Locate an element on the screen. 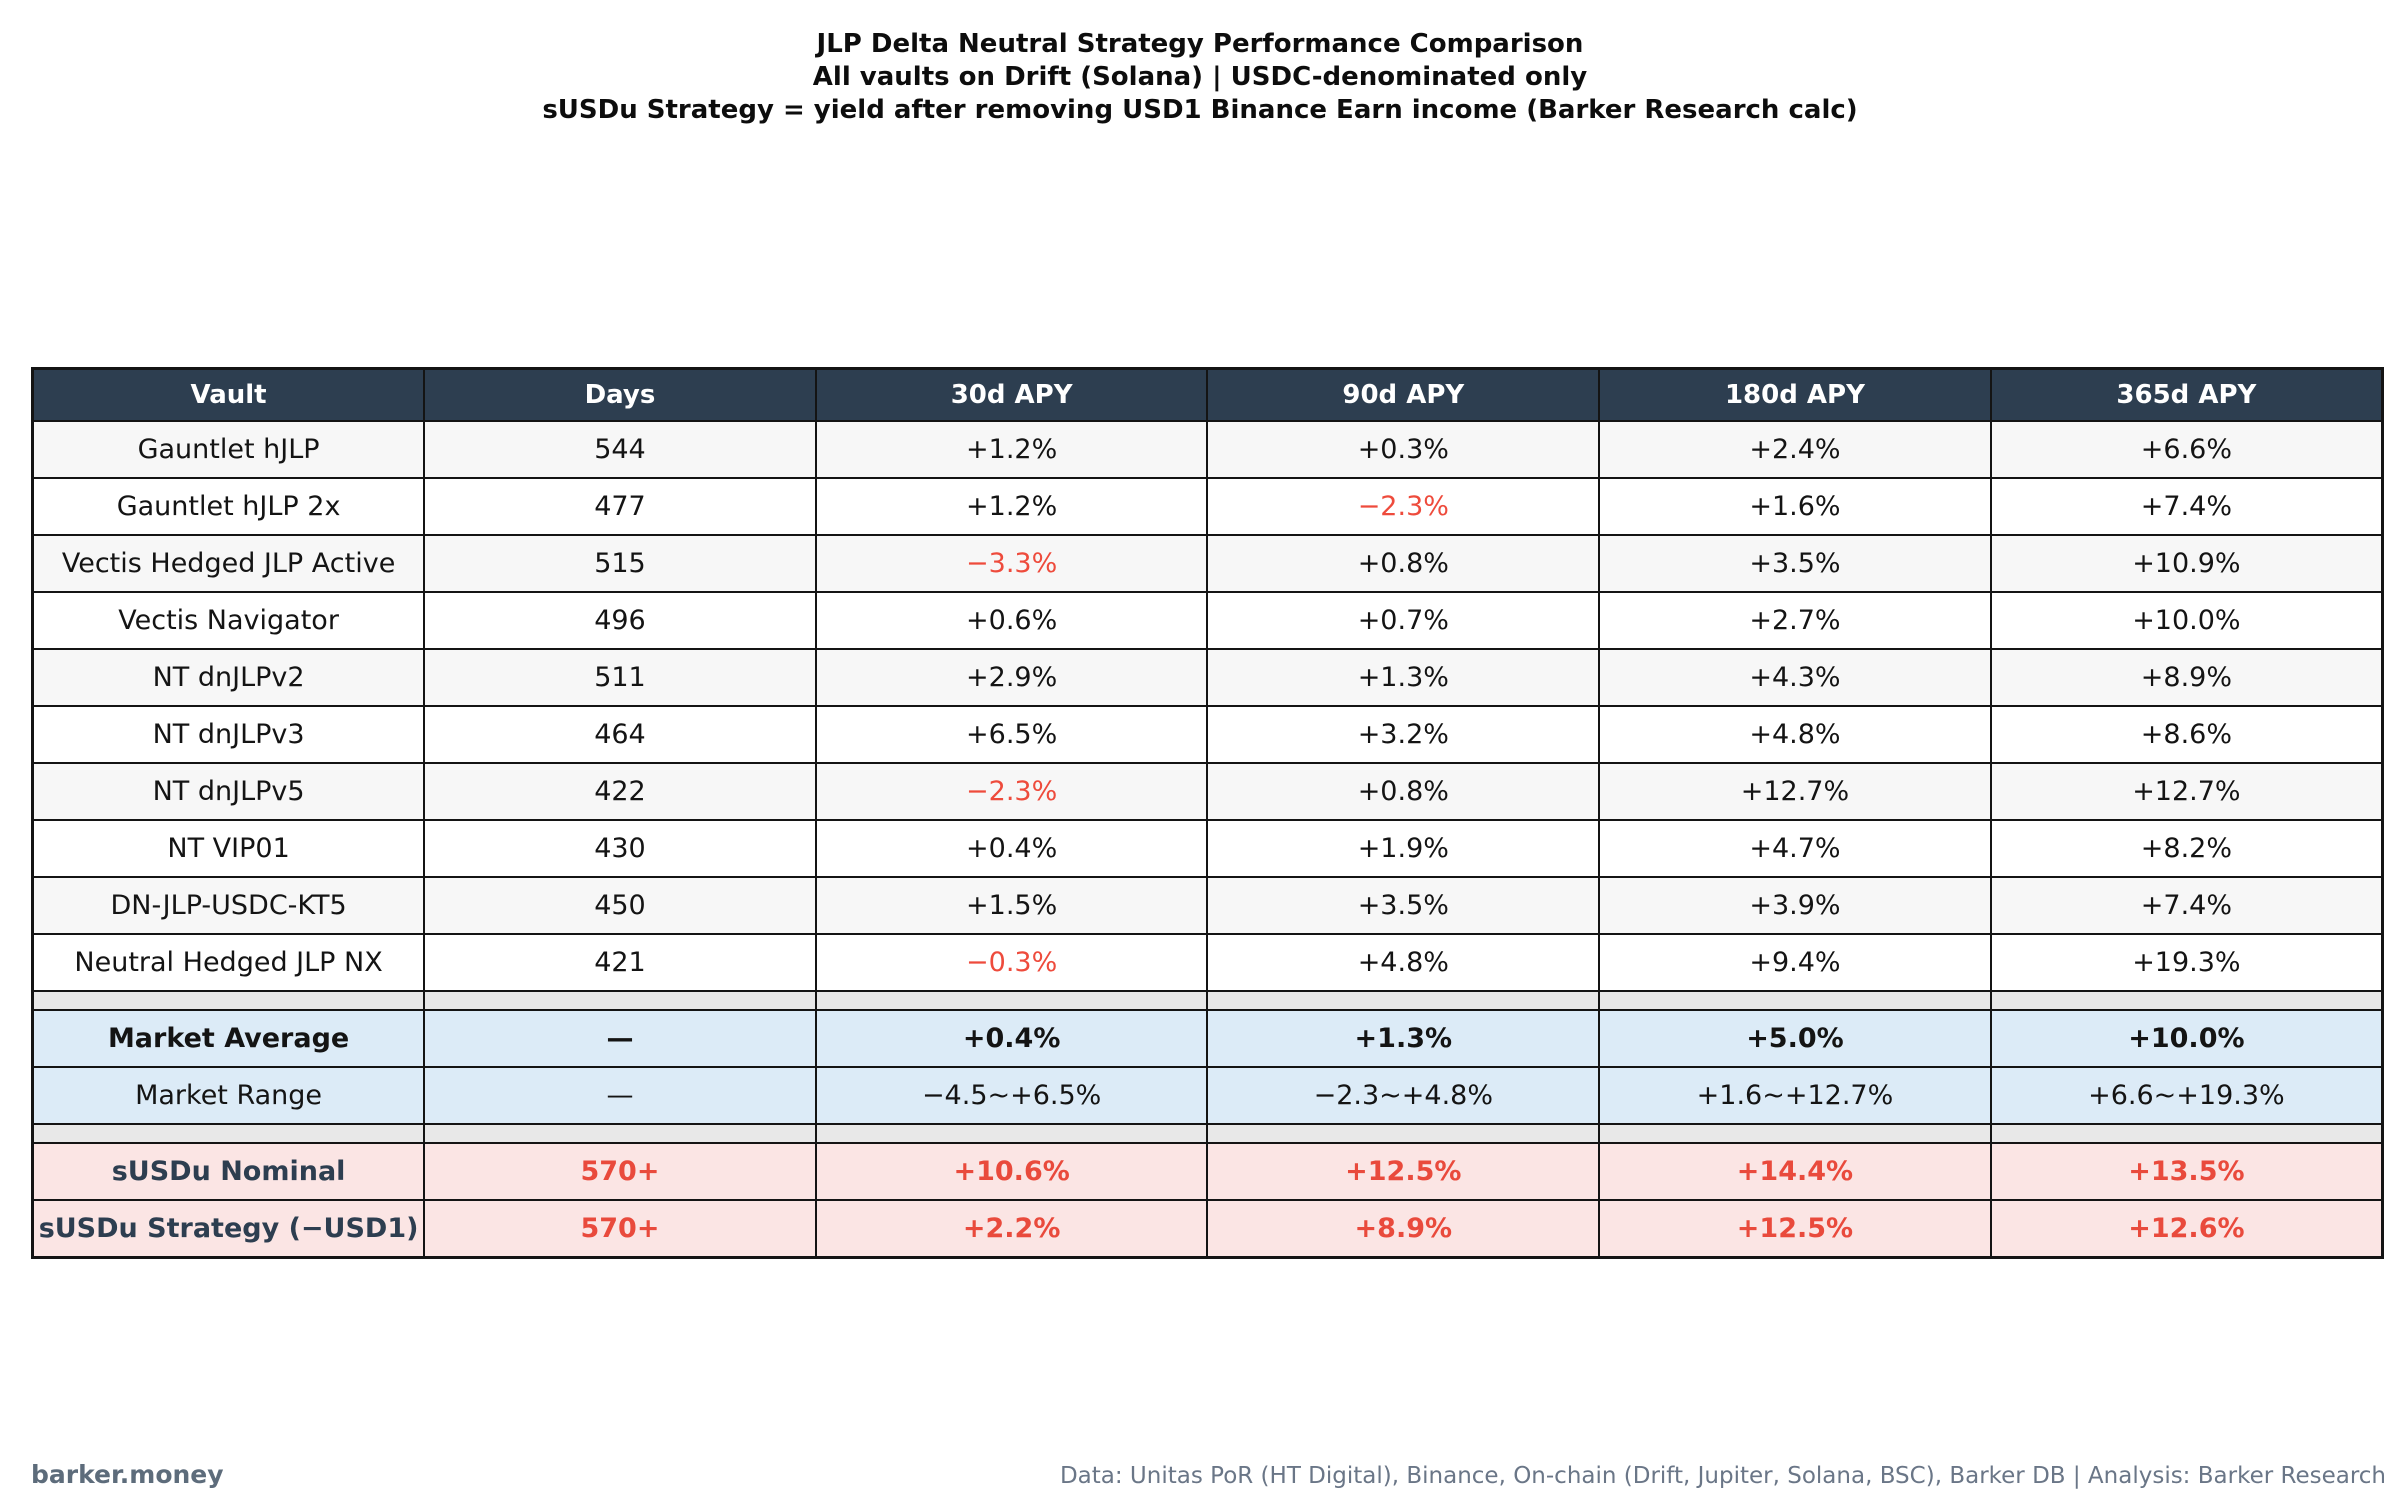 This screenshot has width=2400, height=1500. row-label-cell: Neutral Hedged JLP NX is located at coordinates (228, 962).